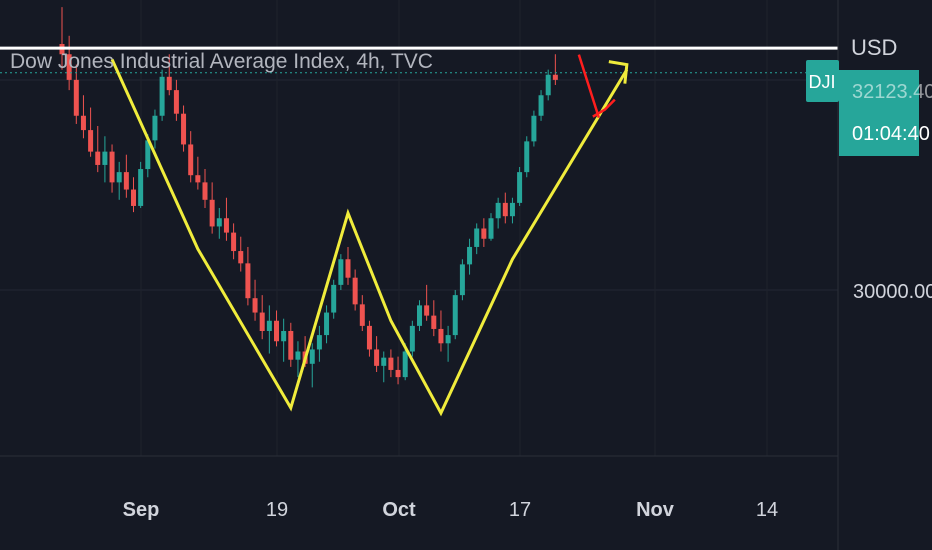 The width and height of the screenshot is (932, 550). Describe the element at coordinates (892, 292) in the screenshot. I see `y-tick-label: 30000.00` at that location.